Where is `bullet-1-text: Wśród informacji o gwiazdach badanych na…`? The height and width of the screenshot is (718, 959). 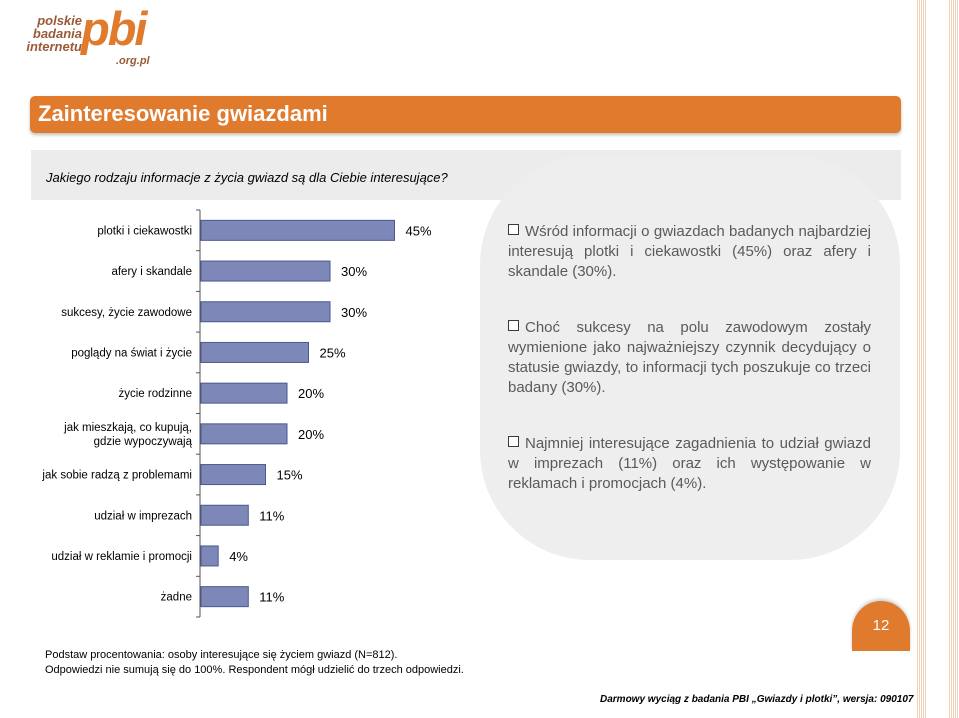
bullet-1-text: Wśród informacji o gwiazdach badanych na… is located at coordinates (689, 251).